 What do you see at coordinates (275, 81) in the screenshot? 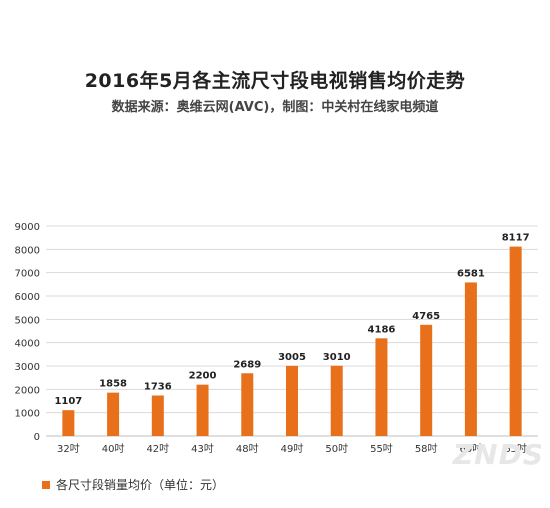
I see `chart-title: 2016年5月各主流尺寸段电视销售均价走势` at bounding box center [275, 81].